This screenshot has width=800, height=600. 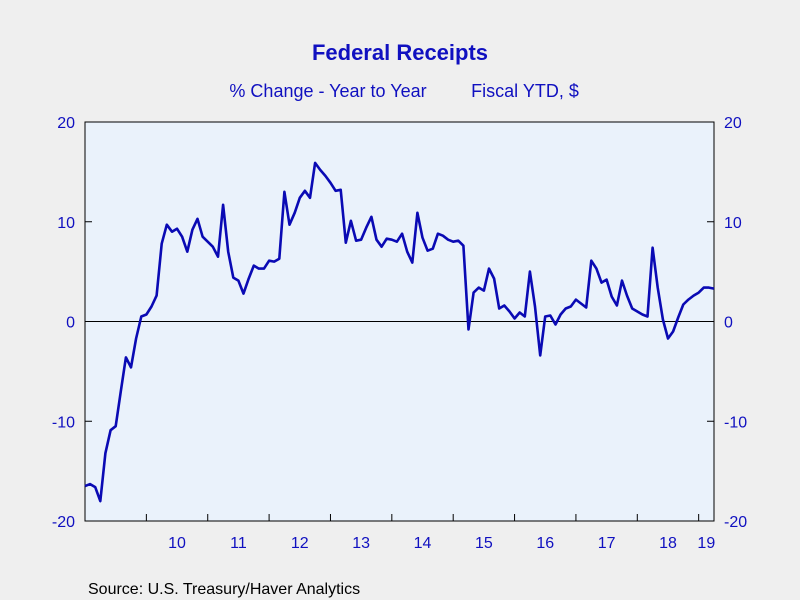 I want to click on chart-title: Federal Receipts, so click(x=400, y=52).